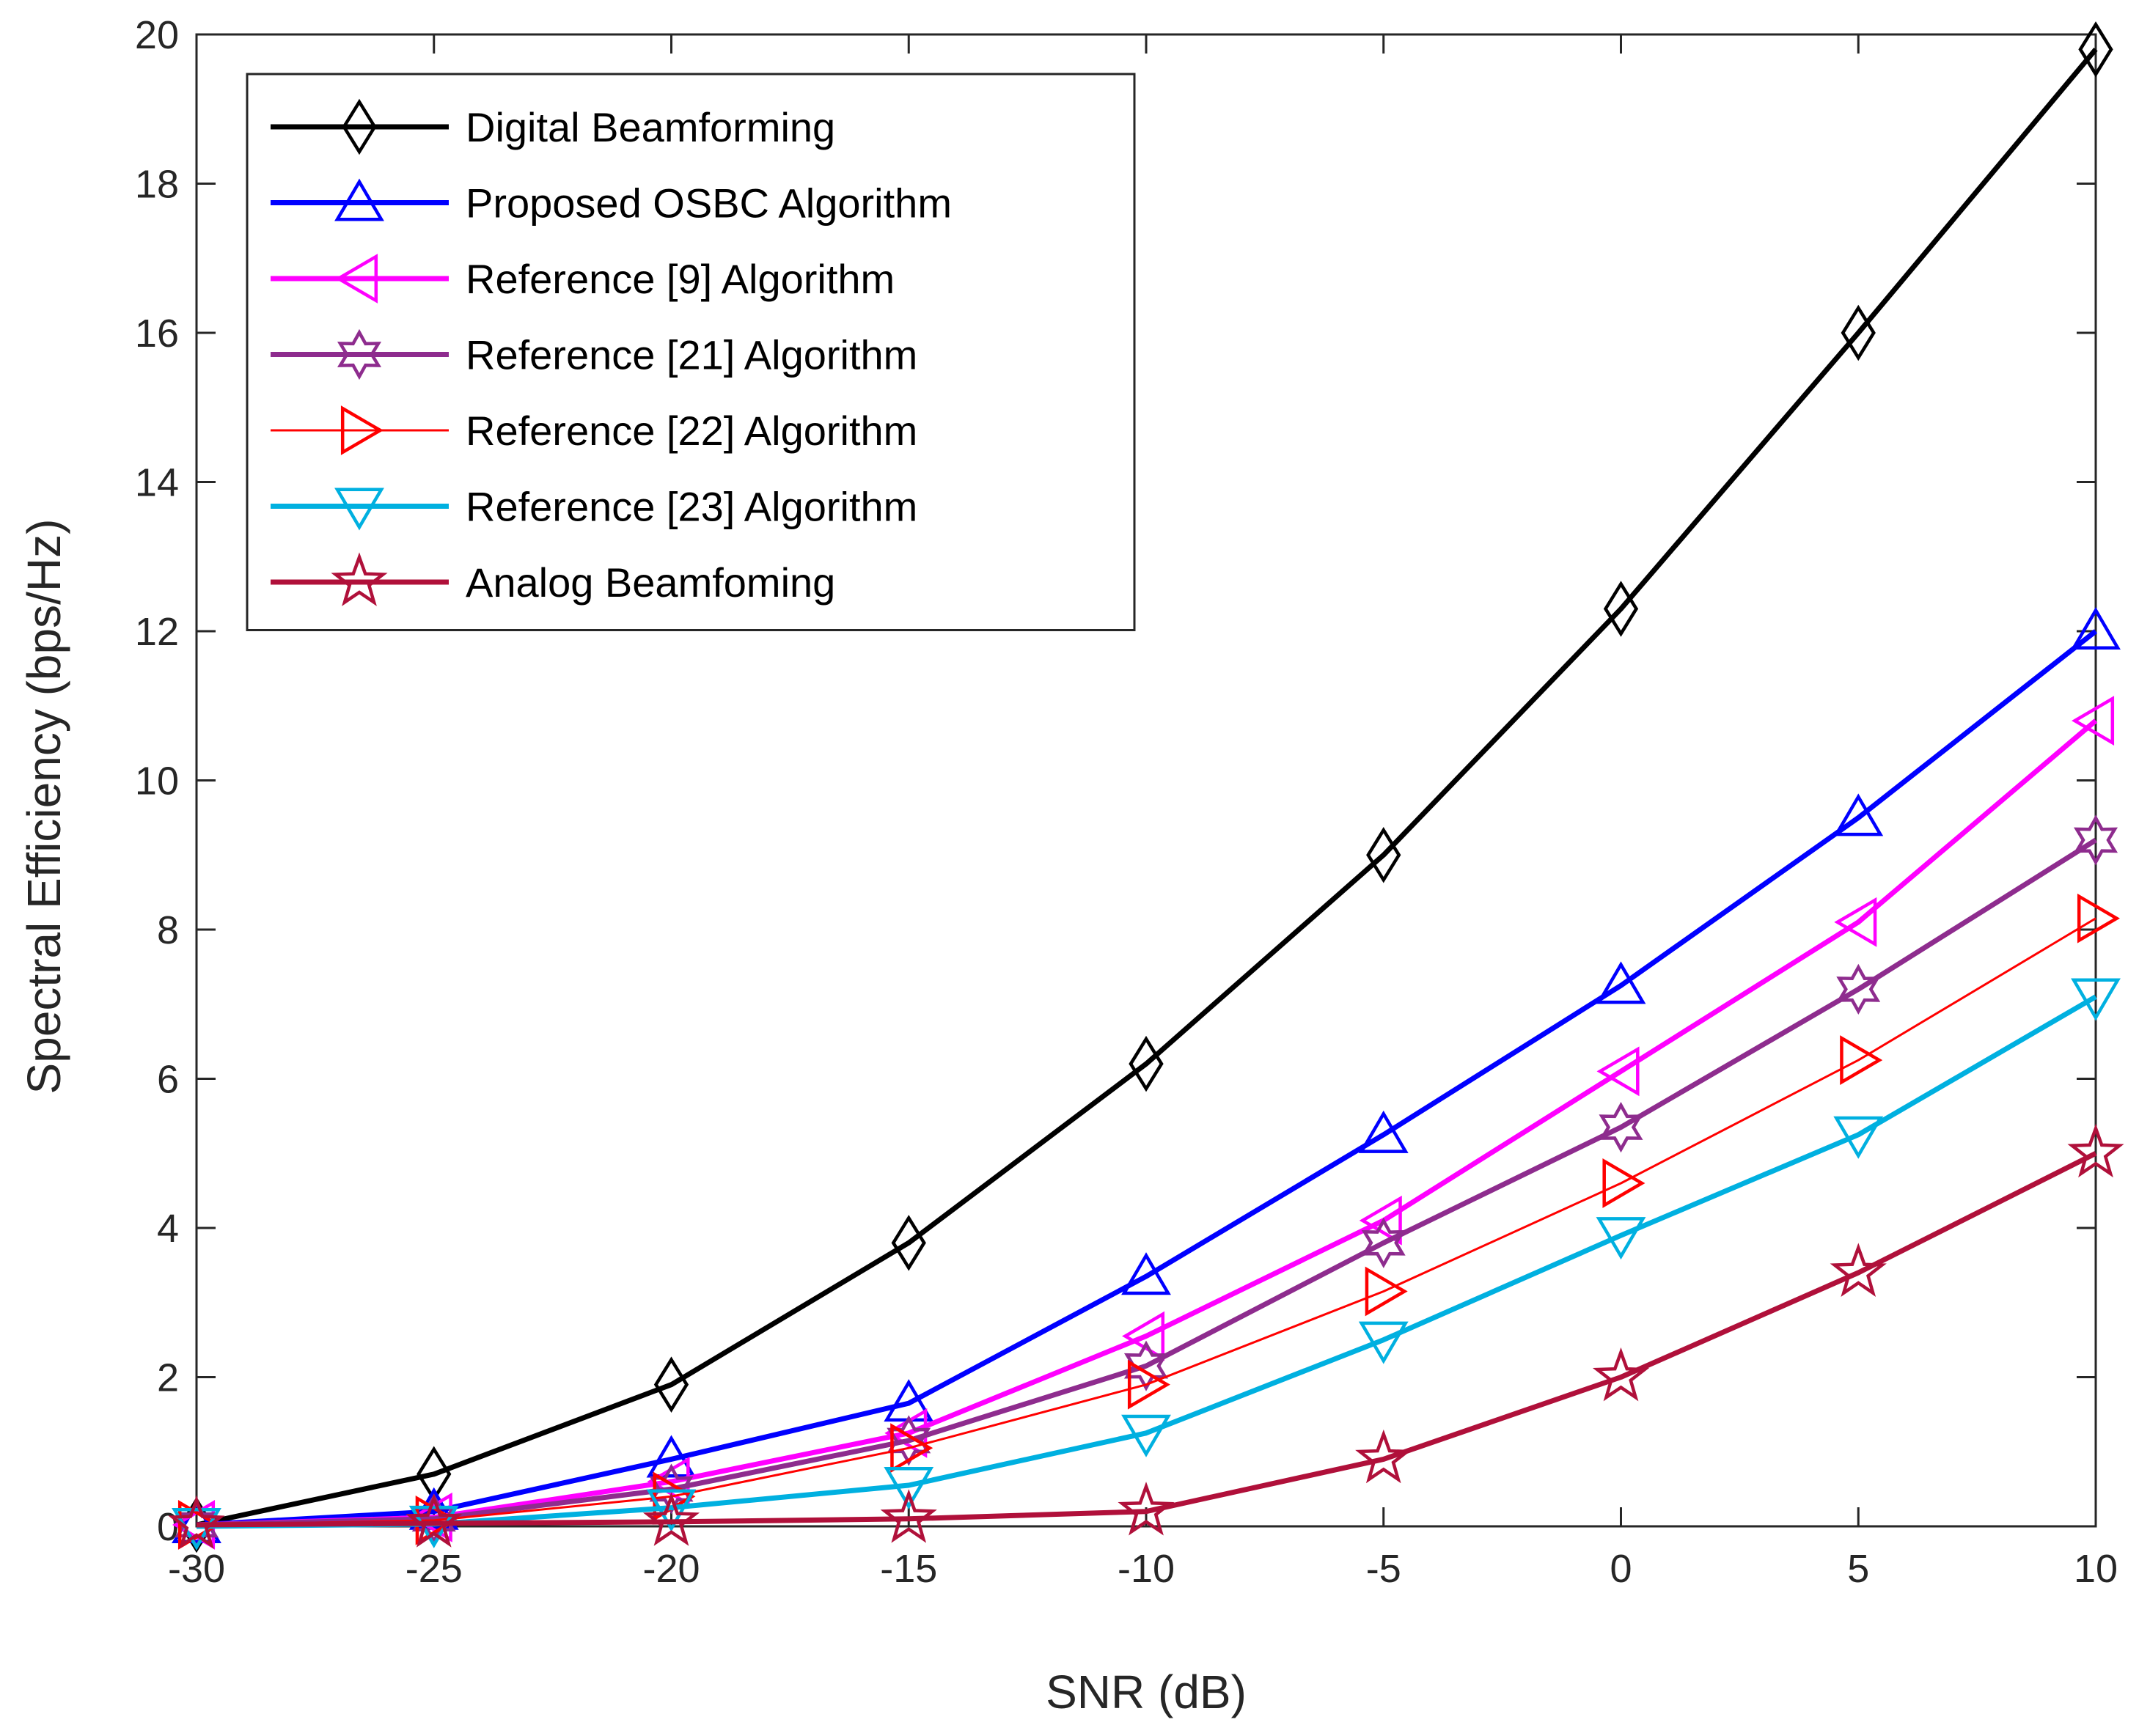 This screenshot has width=2139, height=1736. I want to click on y-tick-label: 16, so click(157, 334).